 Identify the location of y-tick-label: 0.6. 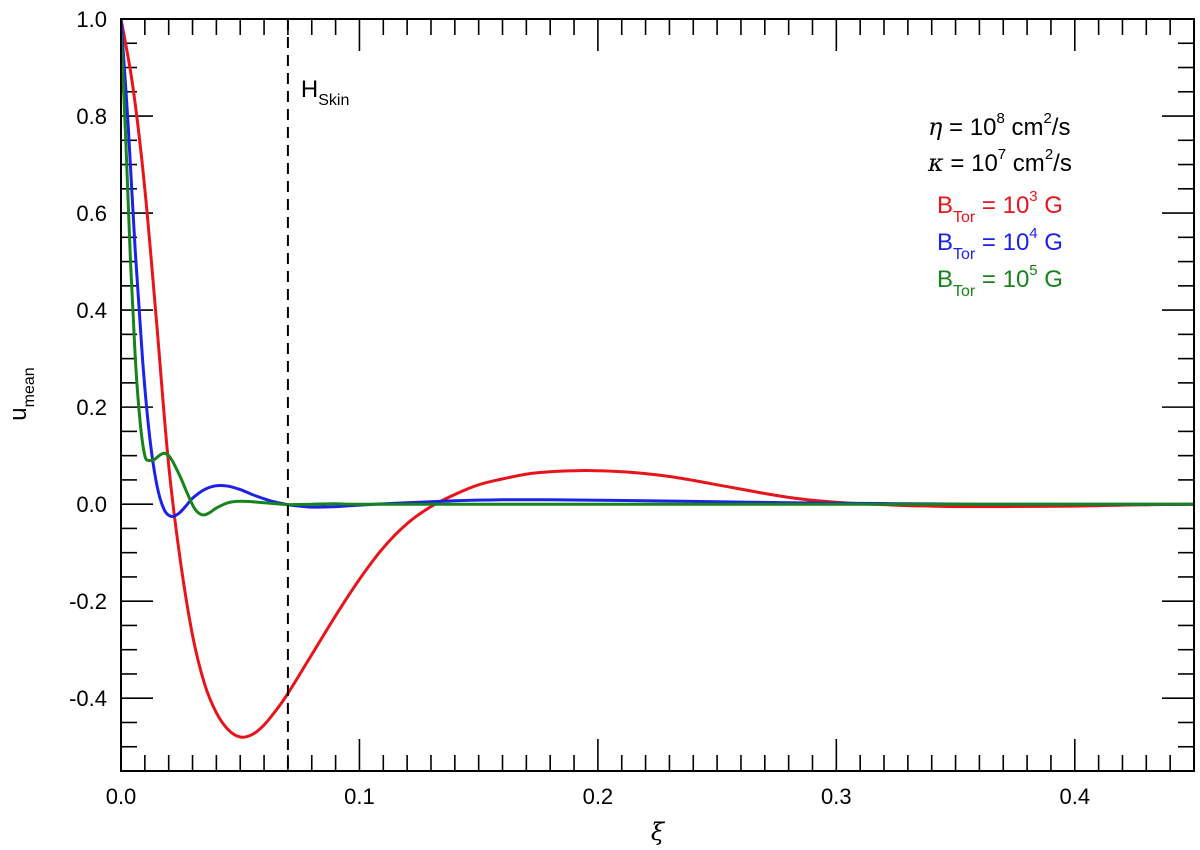
(91, 213).